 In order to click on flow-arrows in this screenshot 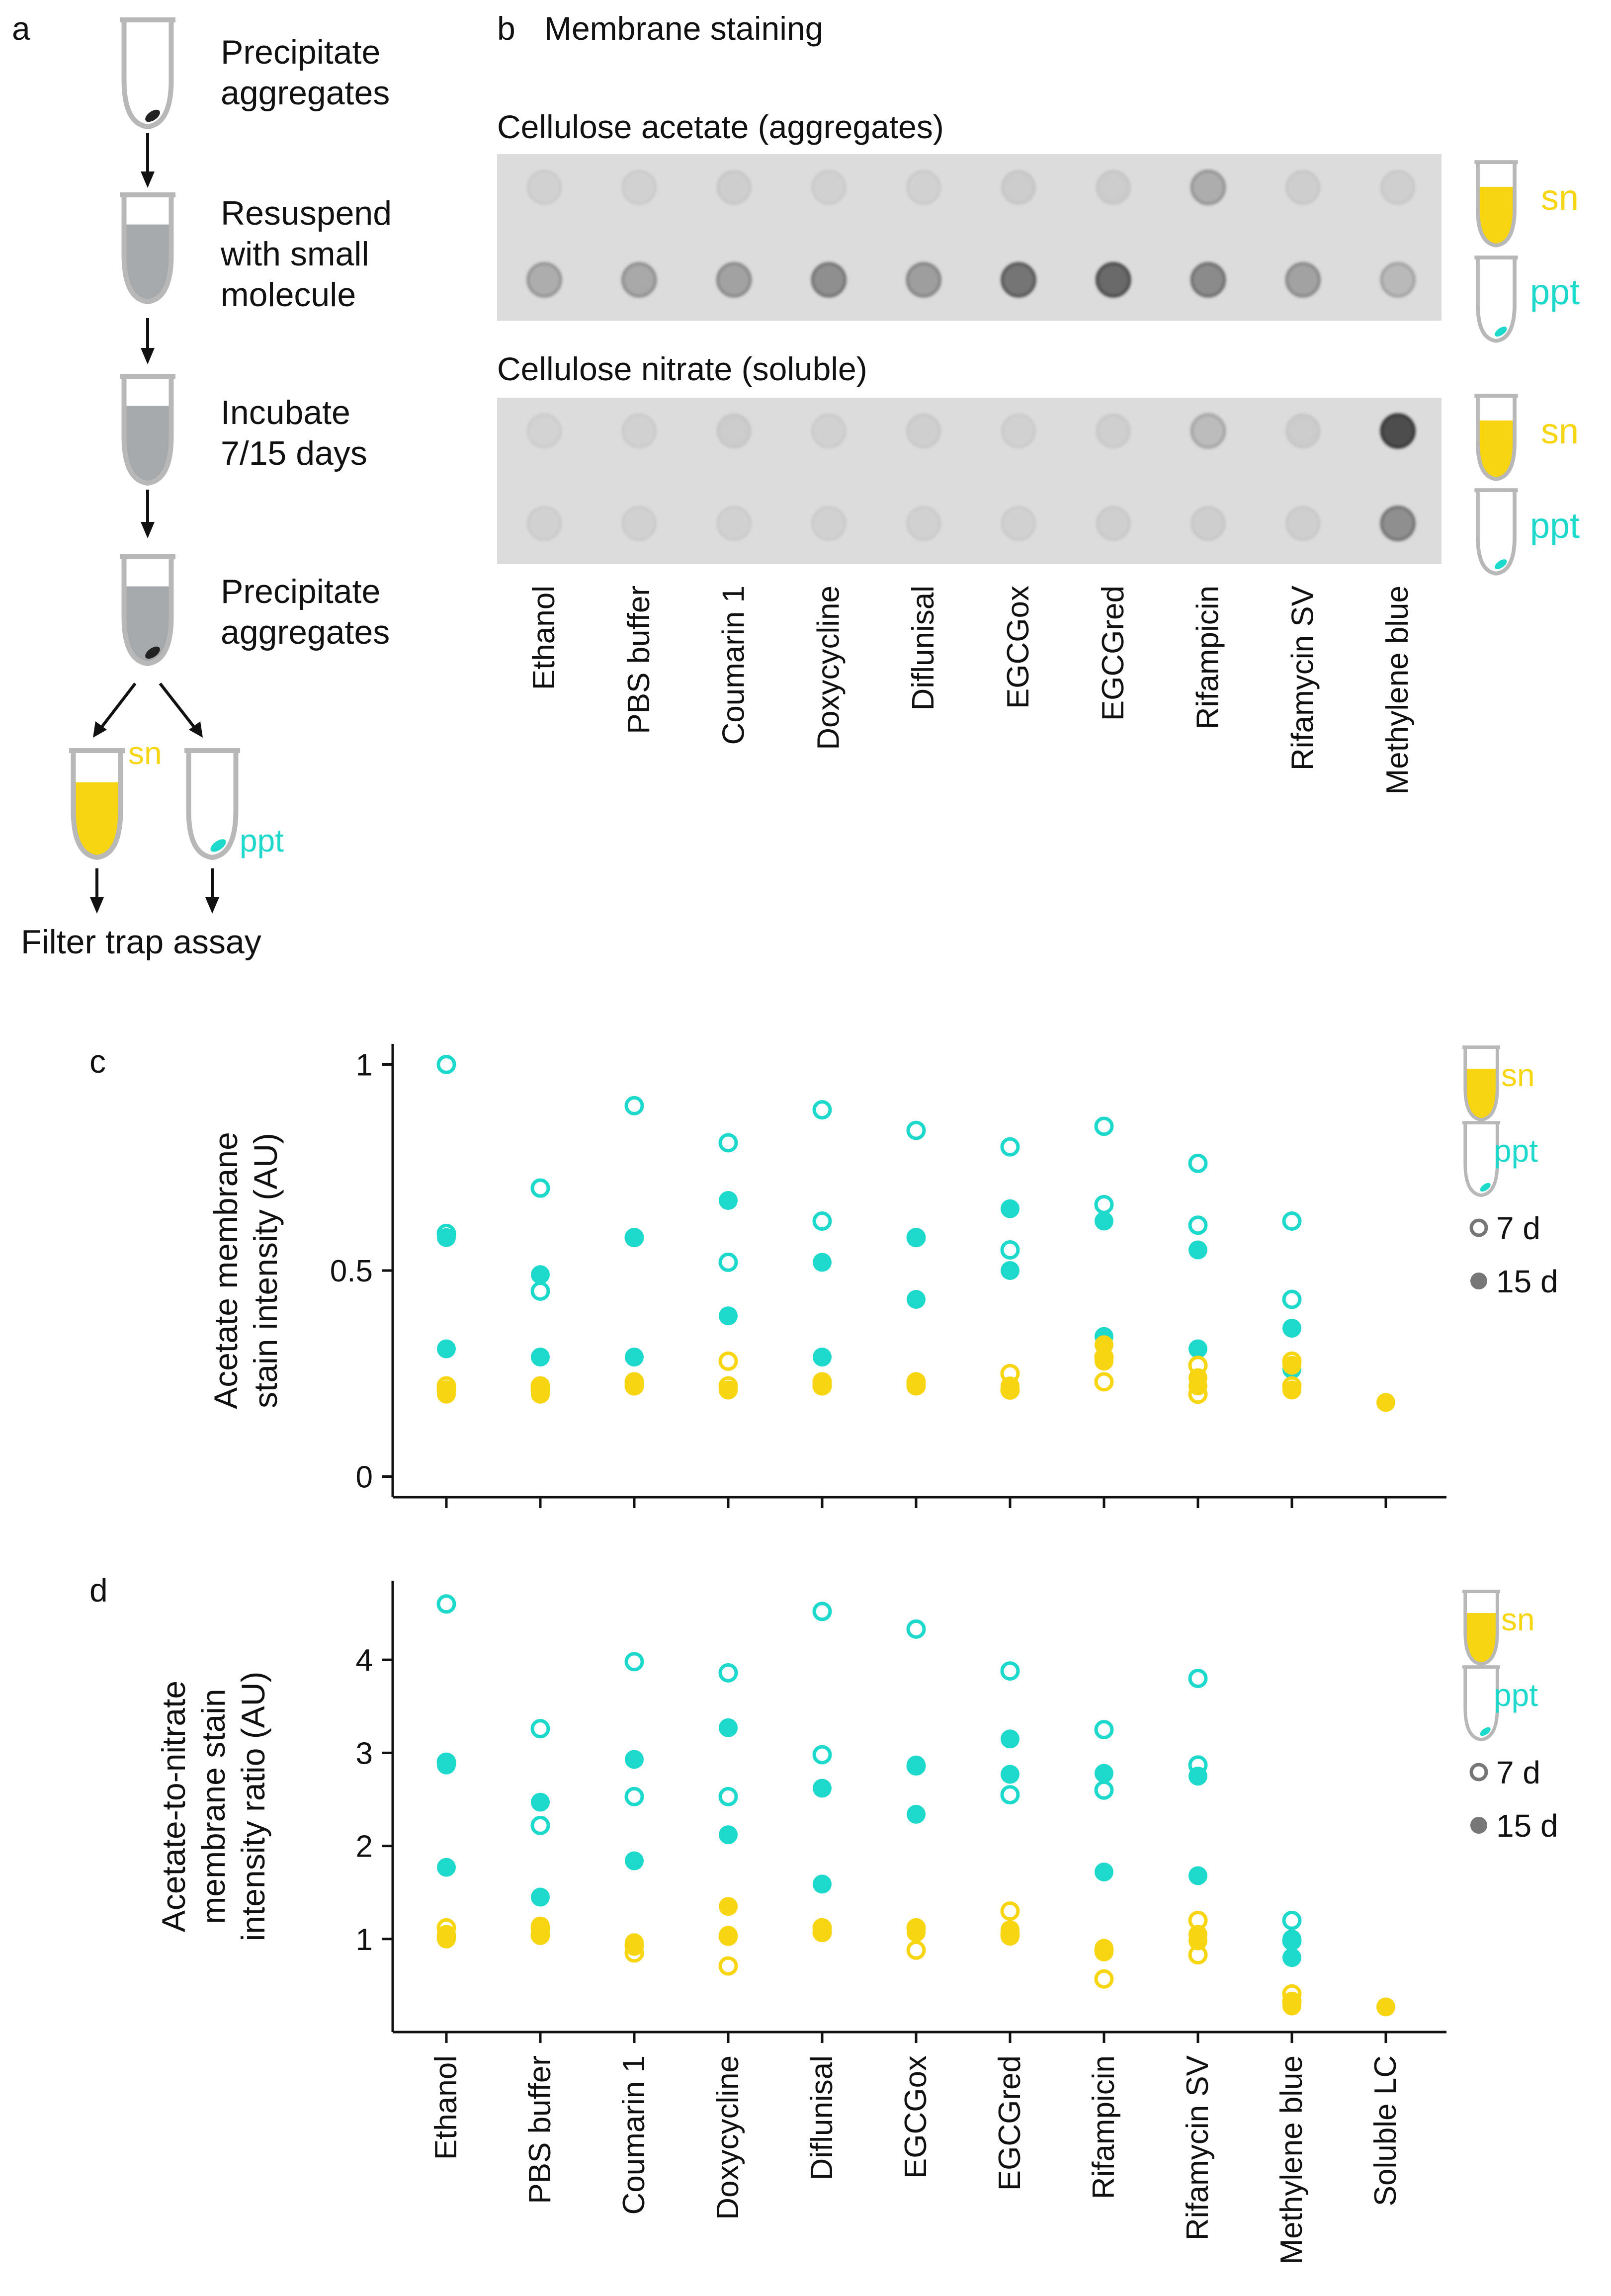, I will do `click(154, 523)`.